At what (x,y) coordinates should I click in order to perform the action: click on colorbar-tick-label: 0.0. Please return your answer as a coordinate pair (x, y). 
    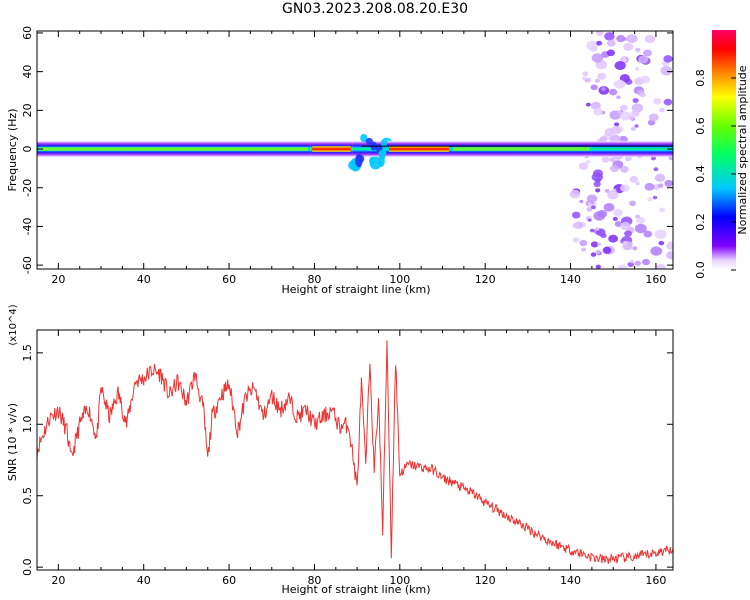
    Looking at the image, I should click on (700, 270).